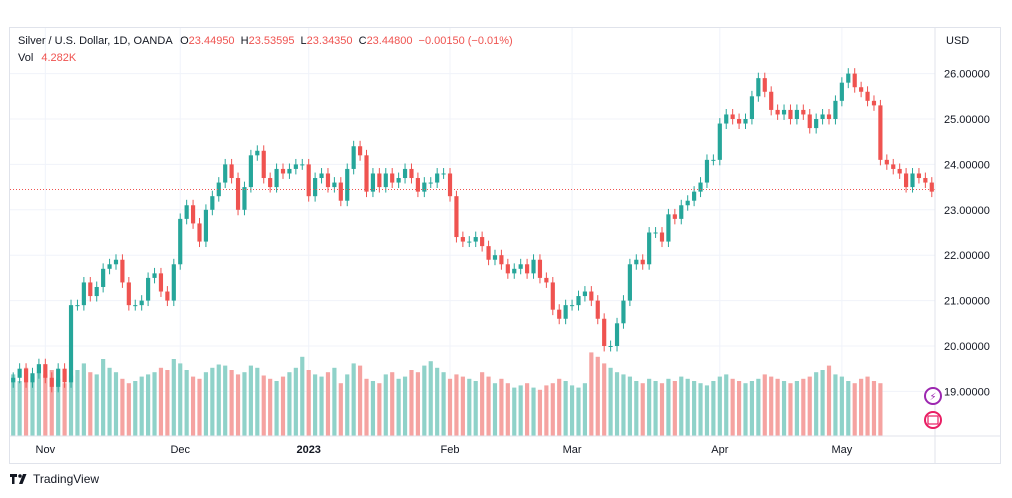 The height and width of the screenshot is (498, 1012). What do you see at coordinates (967, 392) in the screenshot?
I see `price-tick-label: 19.00000` at bounding box center [967, 392].